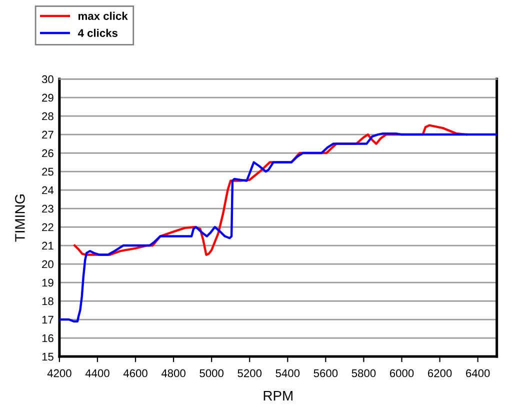  I want to click on x-tick-label: 5200, so click(250, 373).